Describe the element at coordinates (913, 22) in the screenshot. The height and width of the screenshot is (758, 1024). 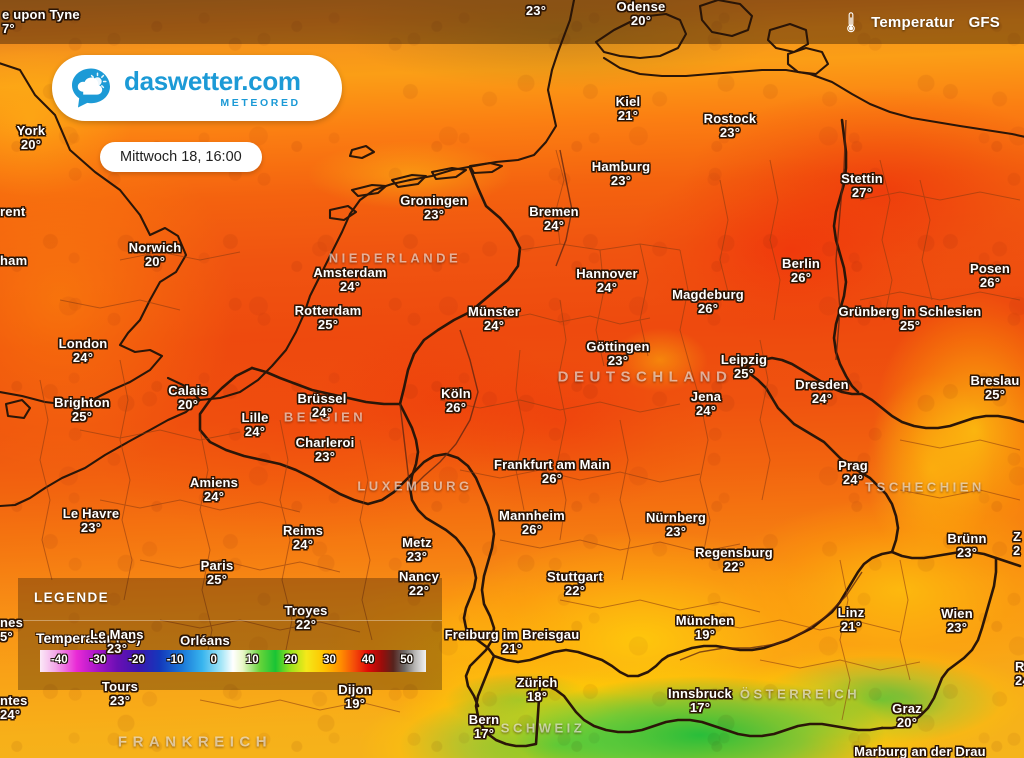
I see `parameter-label: Temperatur` at that location.